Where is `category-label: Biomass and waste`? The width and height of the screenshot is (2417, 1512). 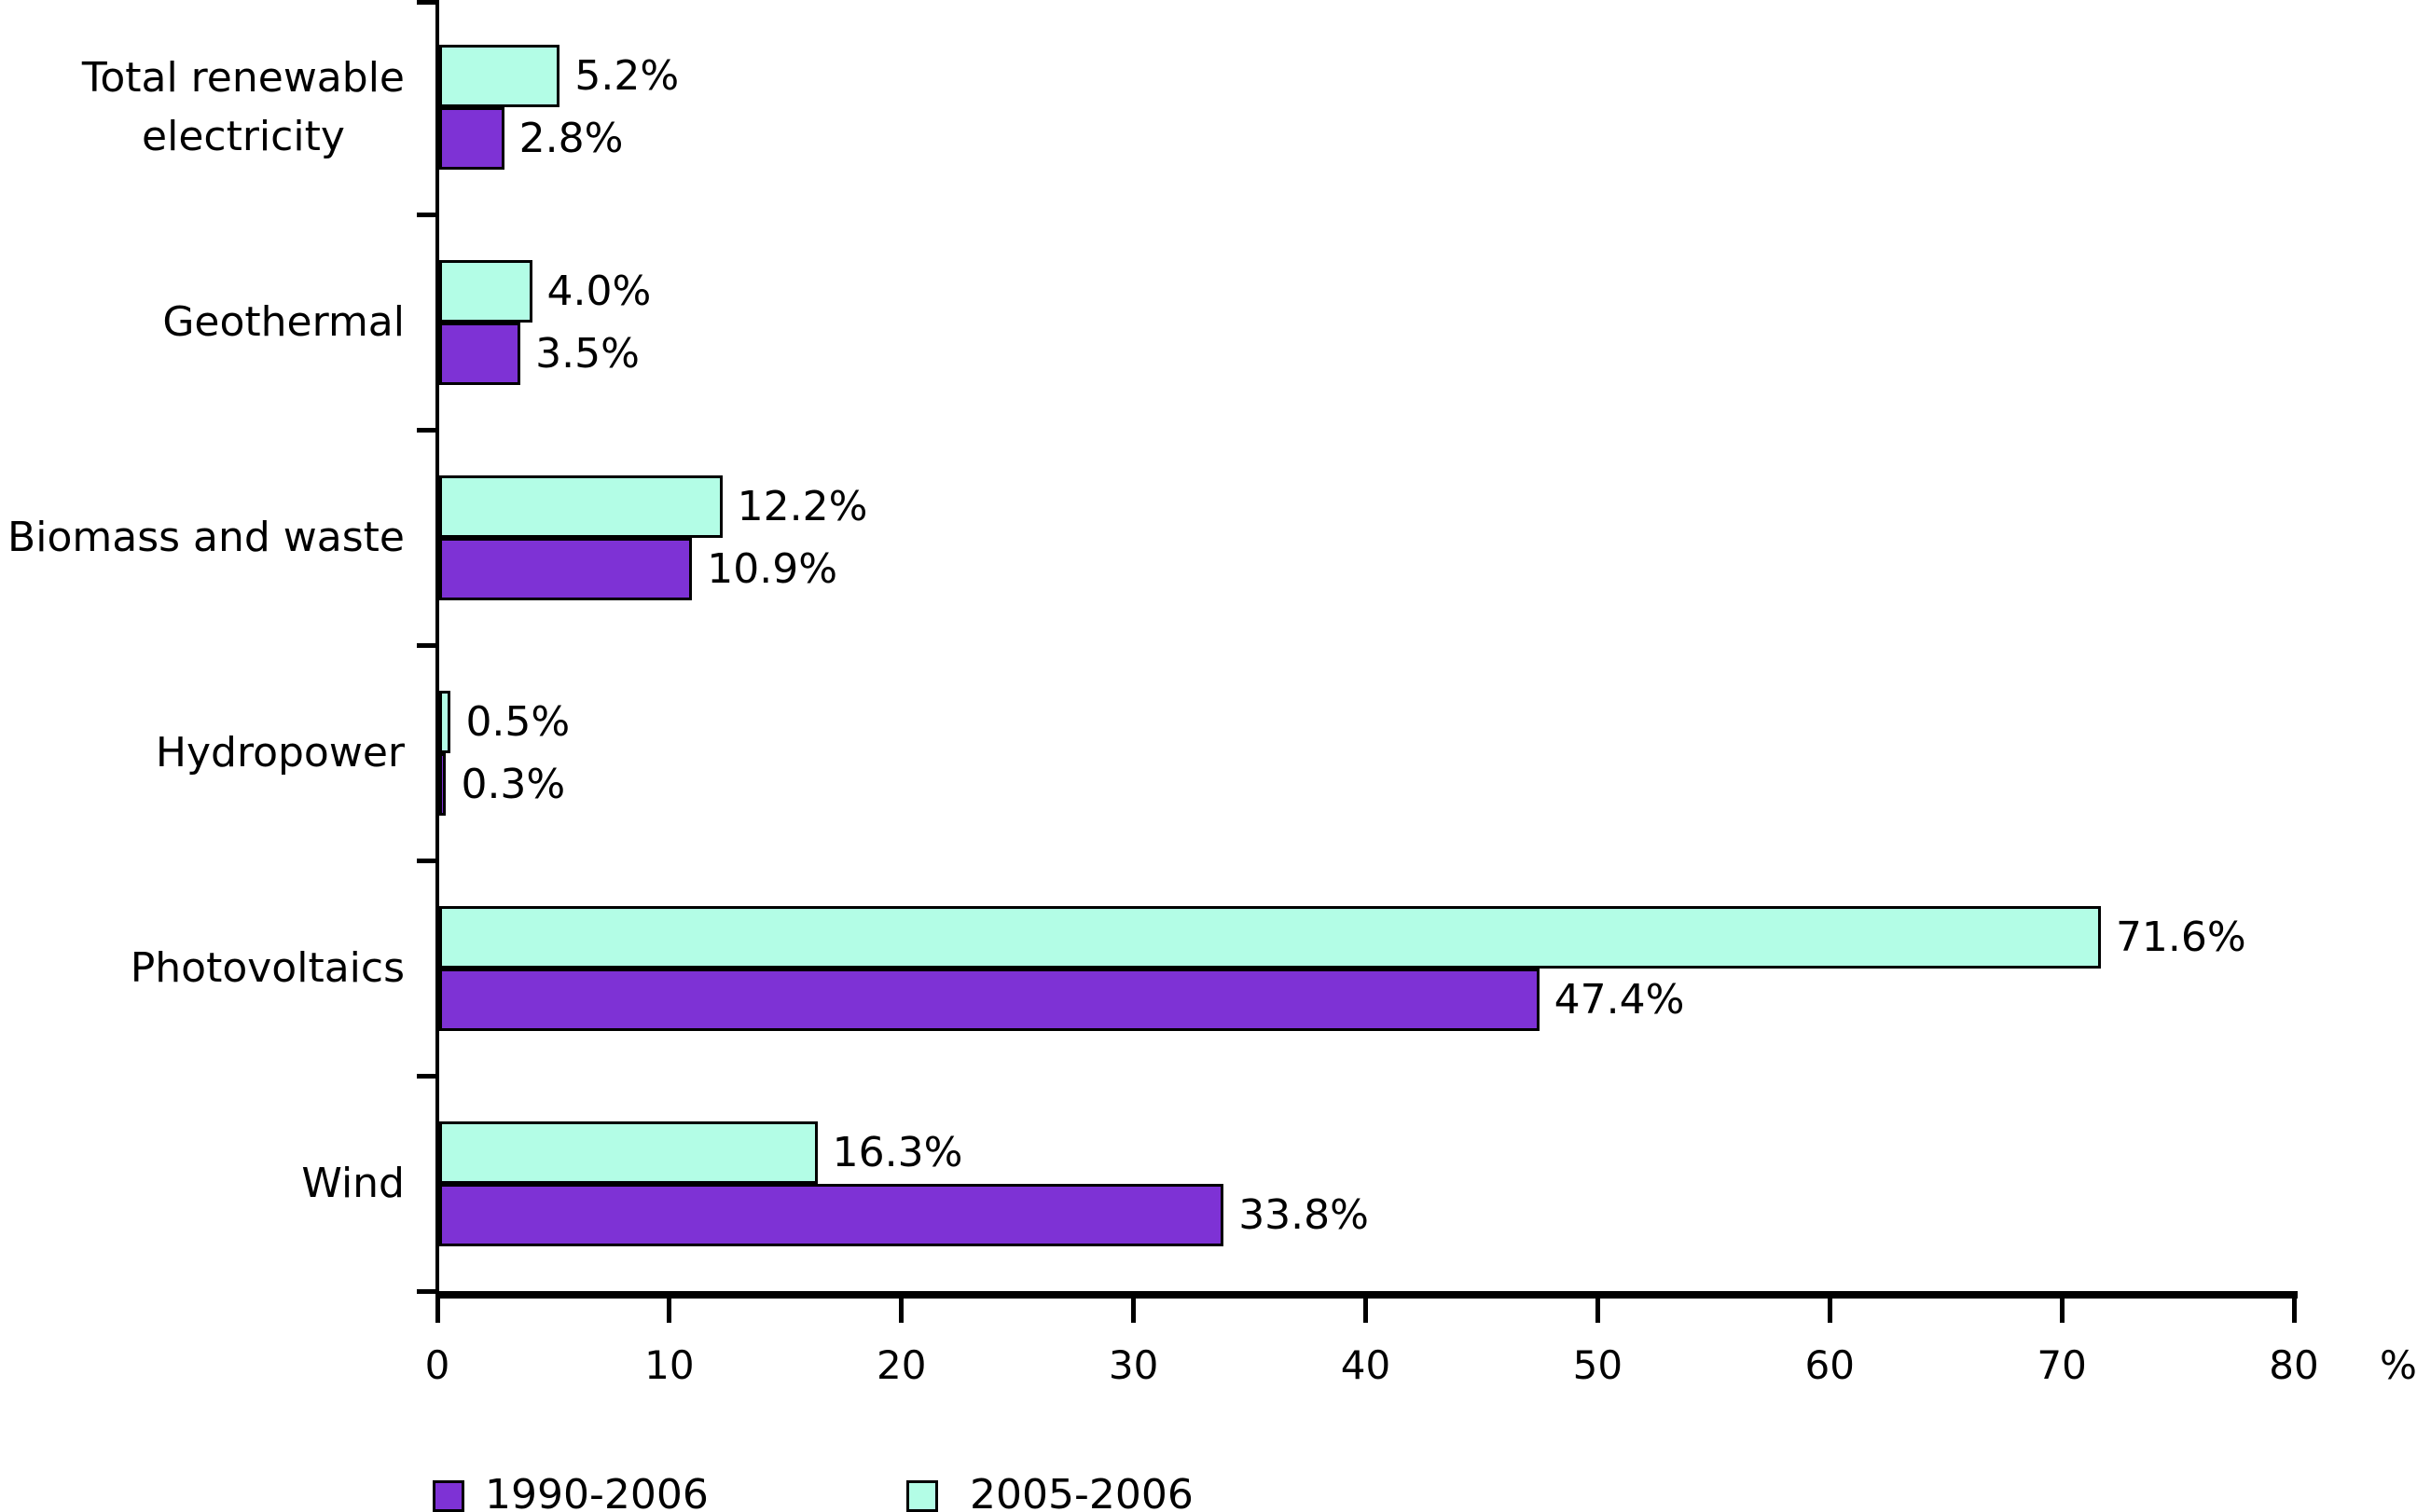
category-label: Biomass and waste is located at coordinates (202, 539).